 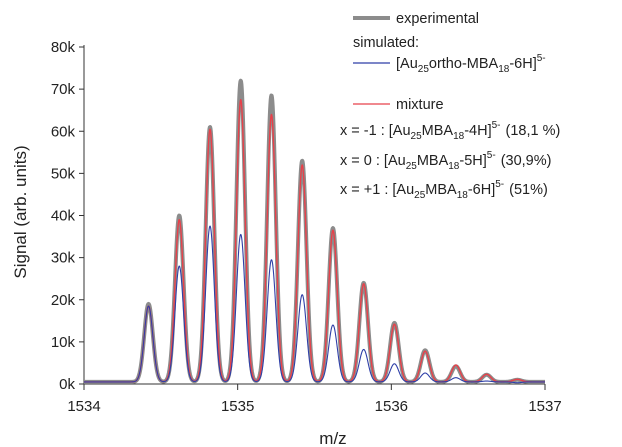 What do you see at coordinates (83, 406) in the screenshot?
I see `x-tick-label: 1534` at bounding box center [83, 406].